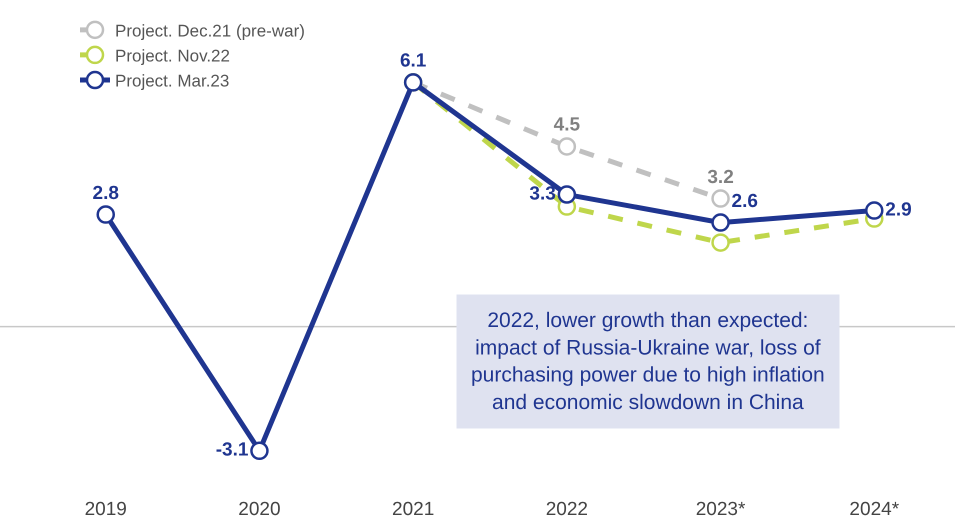 The height and width of the screenshot is (532, 955). What do you see at coordinates (542, 193) in the screenshot?
I see `data-label: 3.3` at bounding box center [542, 193].